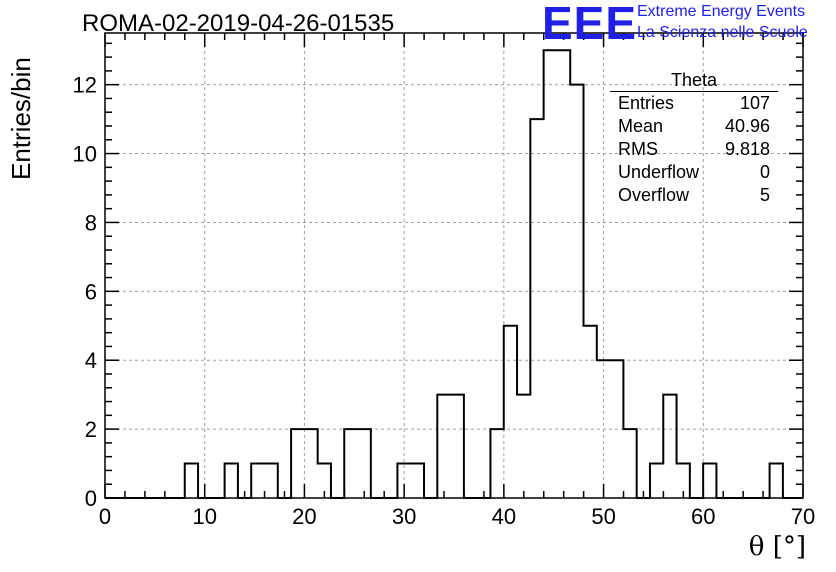 The width and height of the screenshot is (836, 572). What do you see at coordinates (803, 516) in the screenshot?
I see `x-tick-label: 70` at bounding box center [803, 516].